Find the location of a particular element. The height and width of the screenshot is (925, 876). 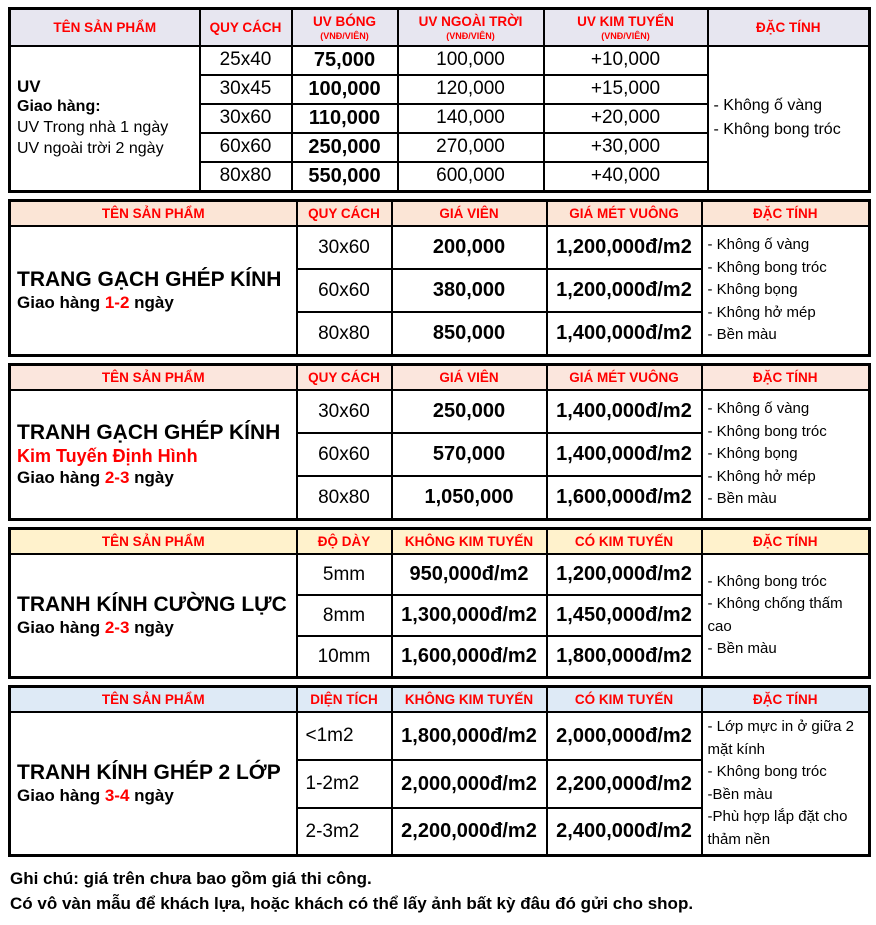

col-header-label: UV NGOÀI TRỜI is located at coordinates (470, 21).